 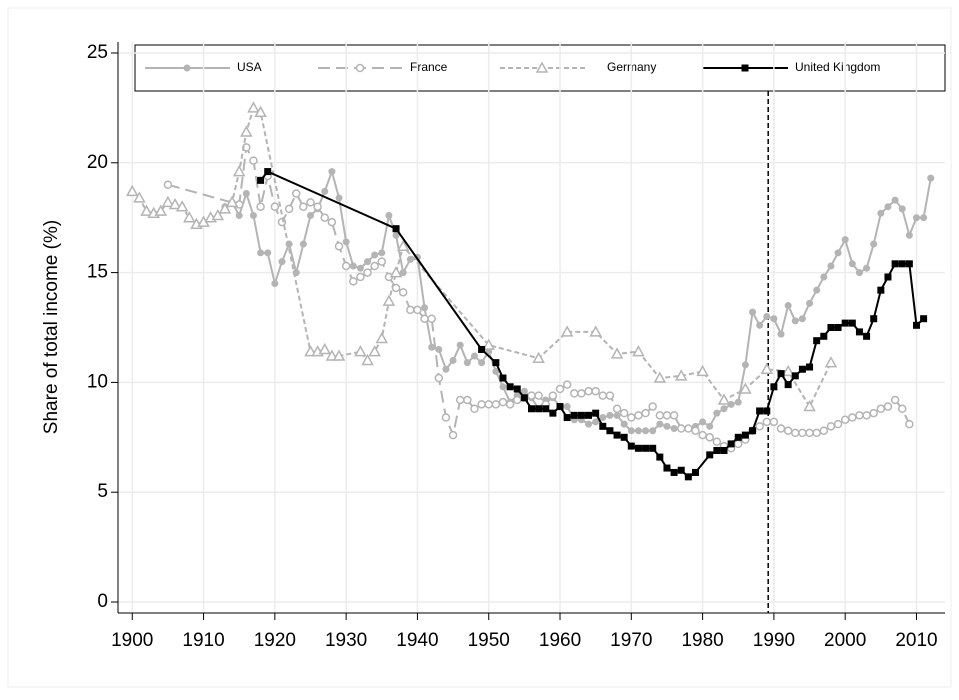 I want to click on x-tick-label: 1970, so click(x=631, y=640).